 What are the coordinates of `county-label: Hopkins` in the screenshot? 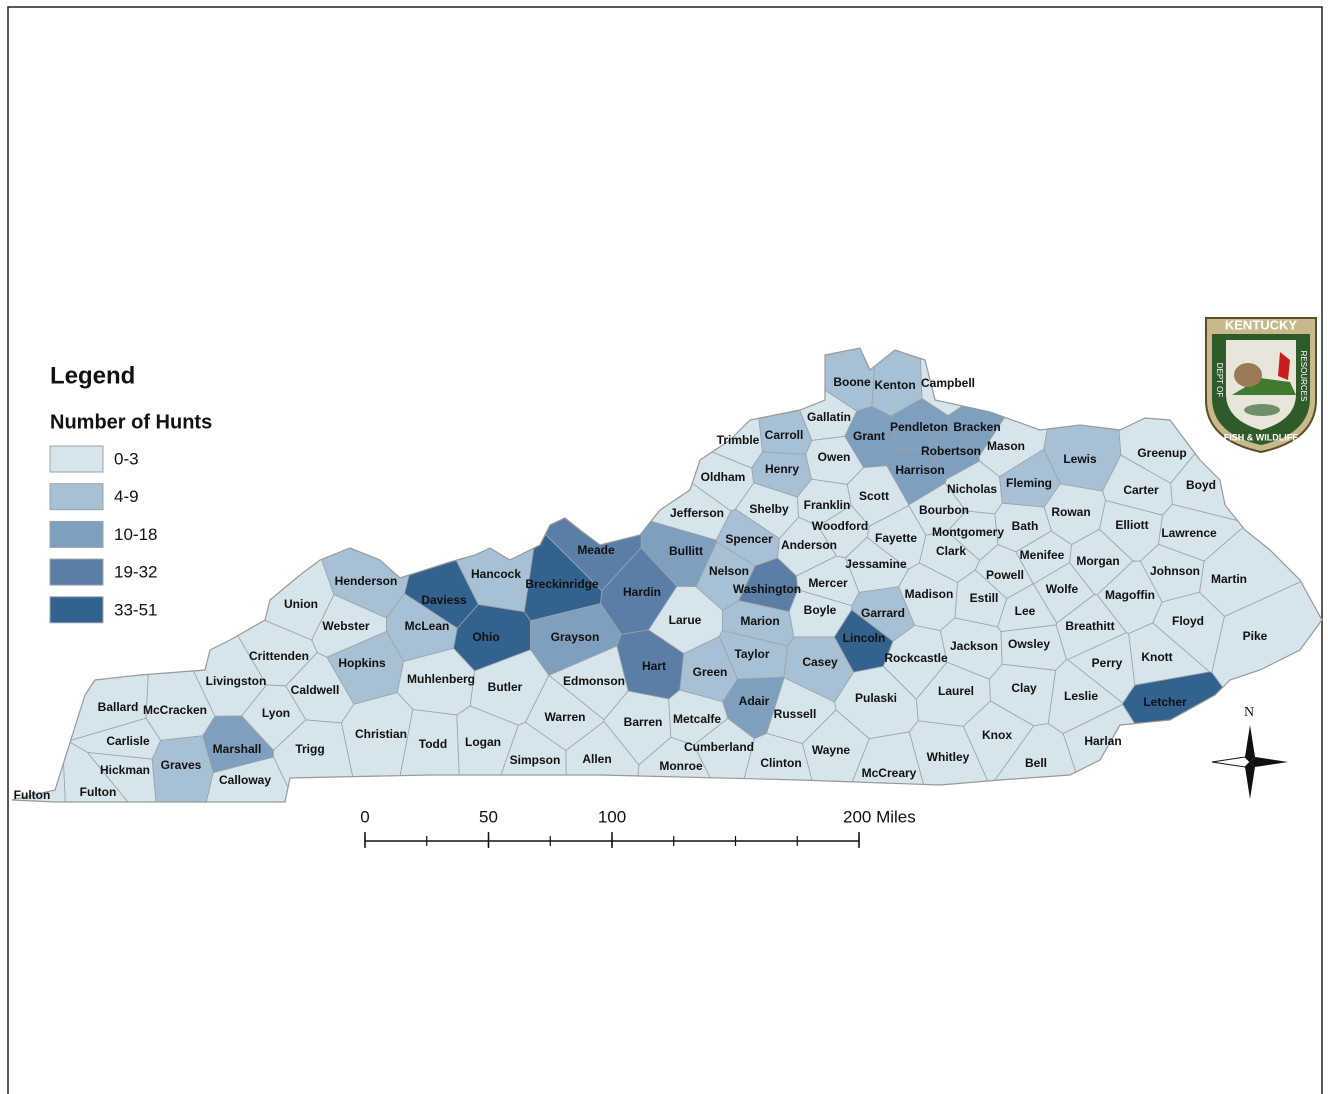 It's located at (362, 663).